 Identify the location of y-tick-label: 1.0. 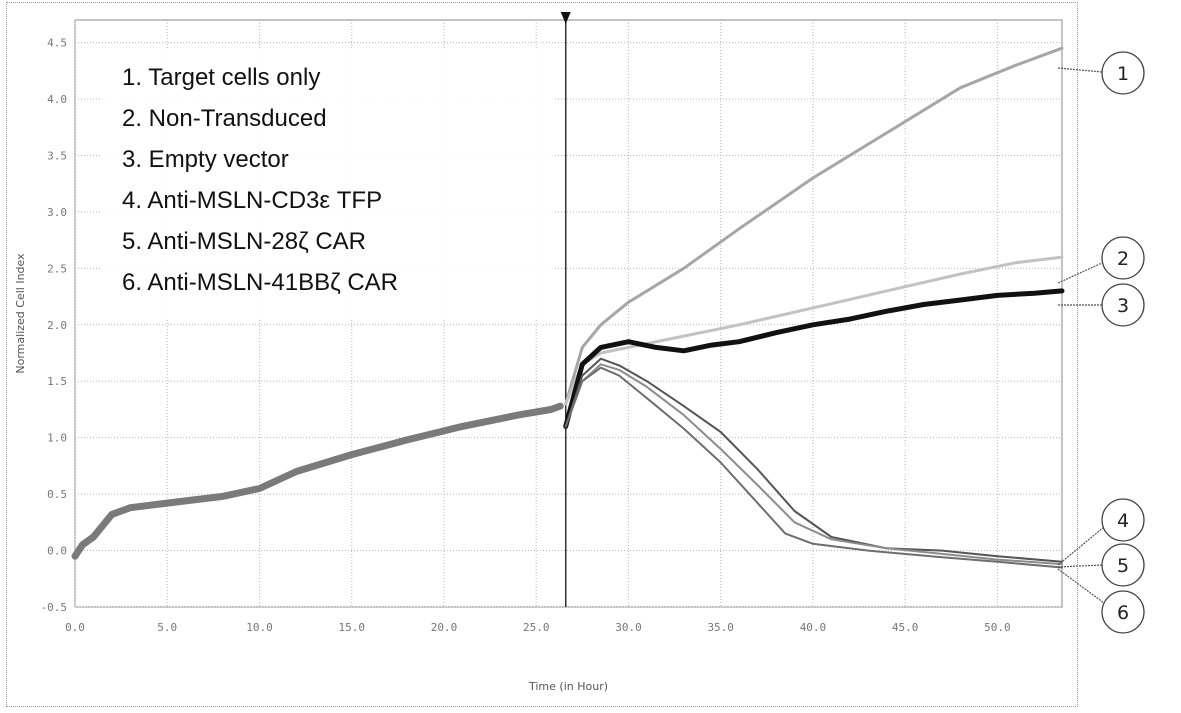
(57, 438).